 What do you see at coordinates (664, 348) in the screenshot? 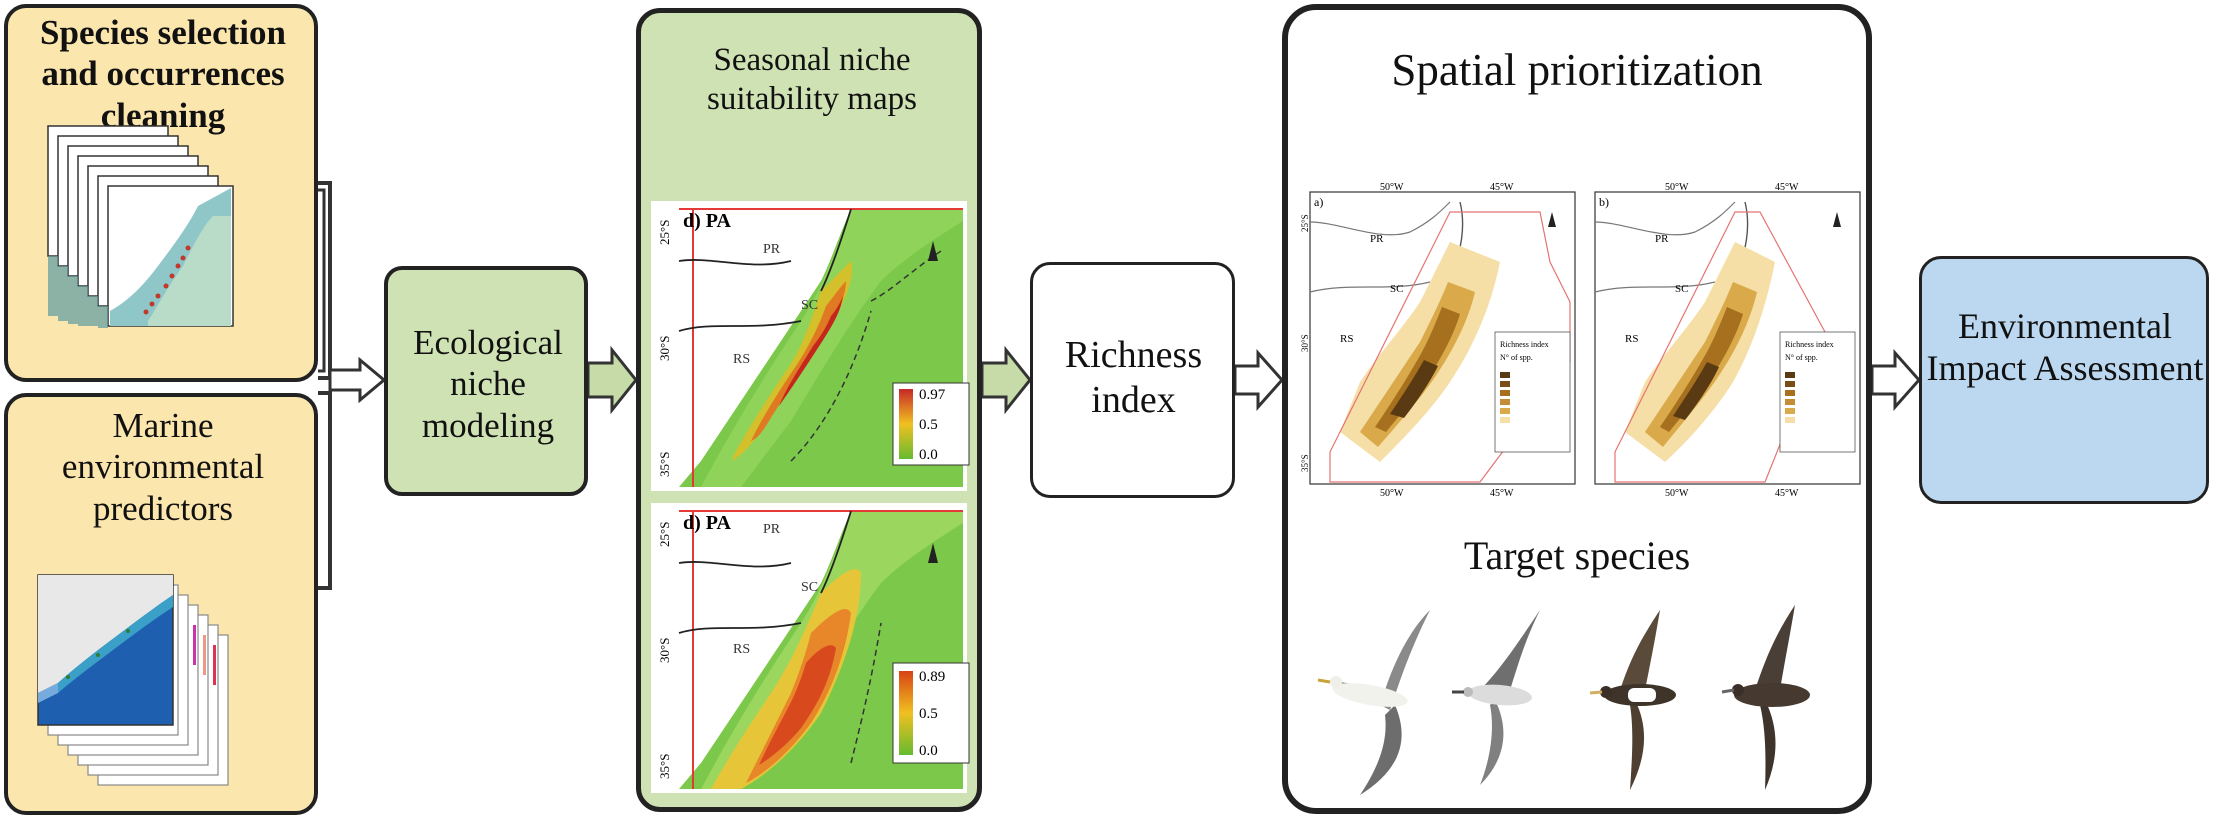
I see `map-top-lat-30: 30°S` at bounding box center [664, 348].